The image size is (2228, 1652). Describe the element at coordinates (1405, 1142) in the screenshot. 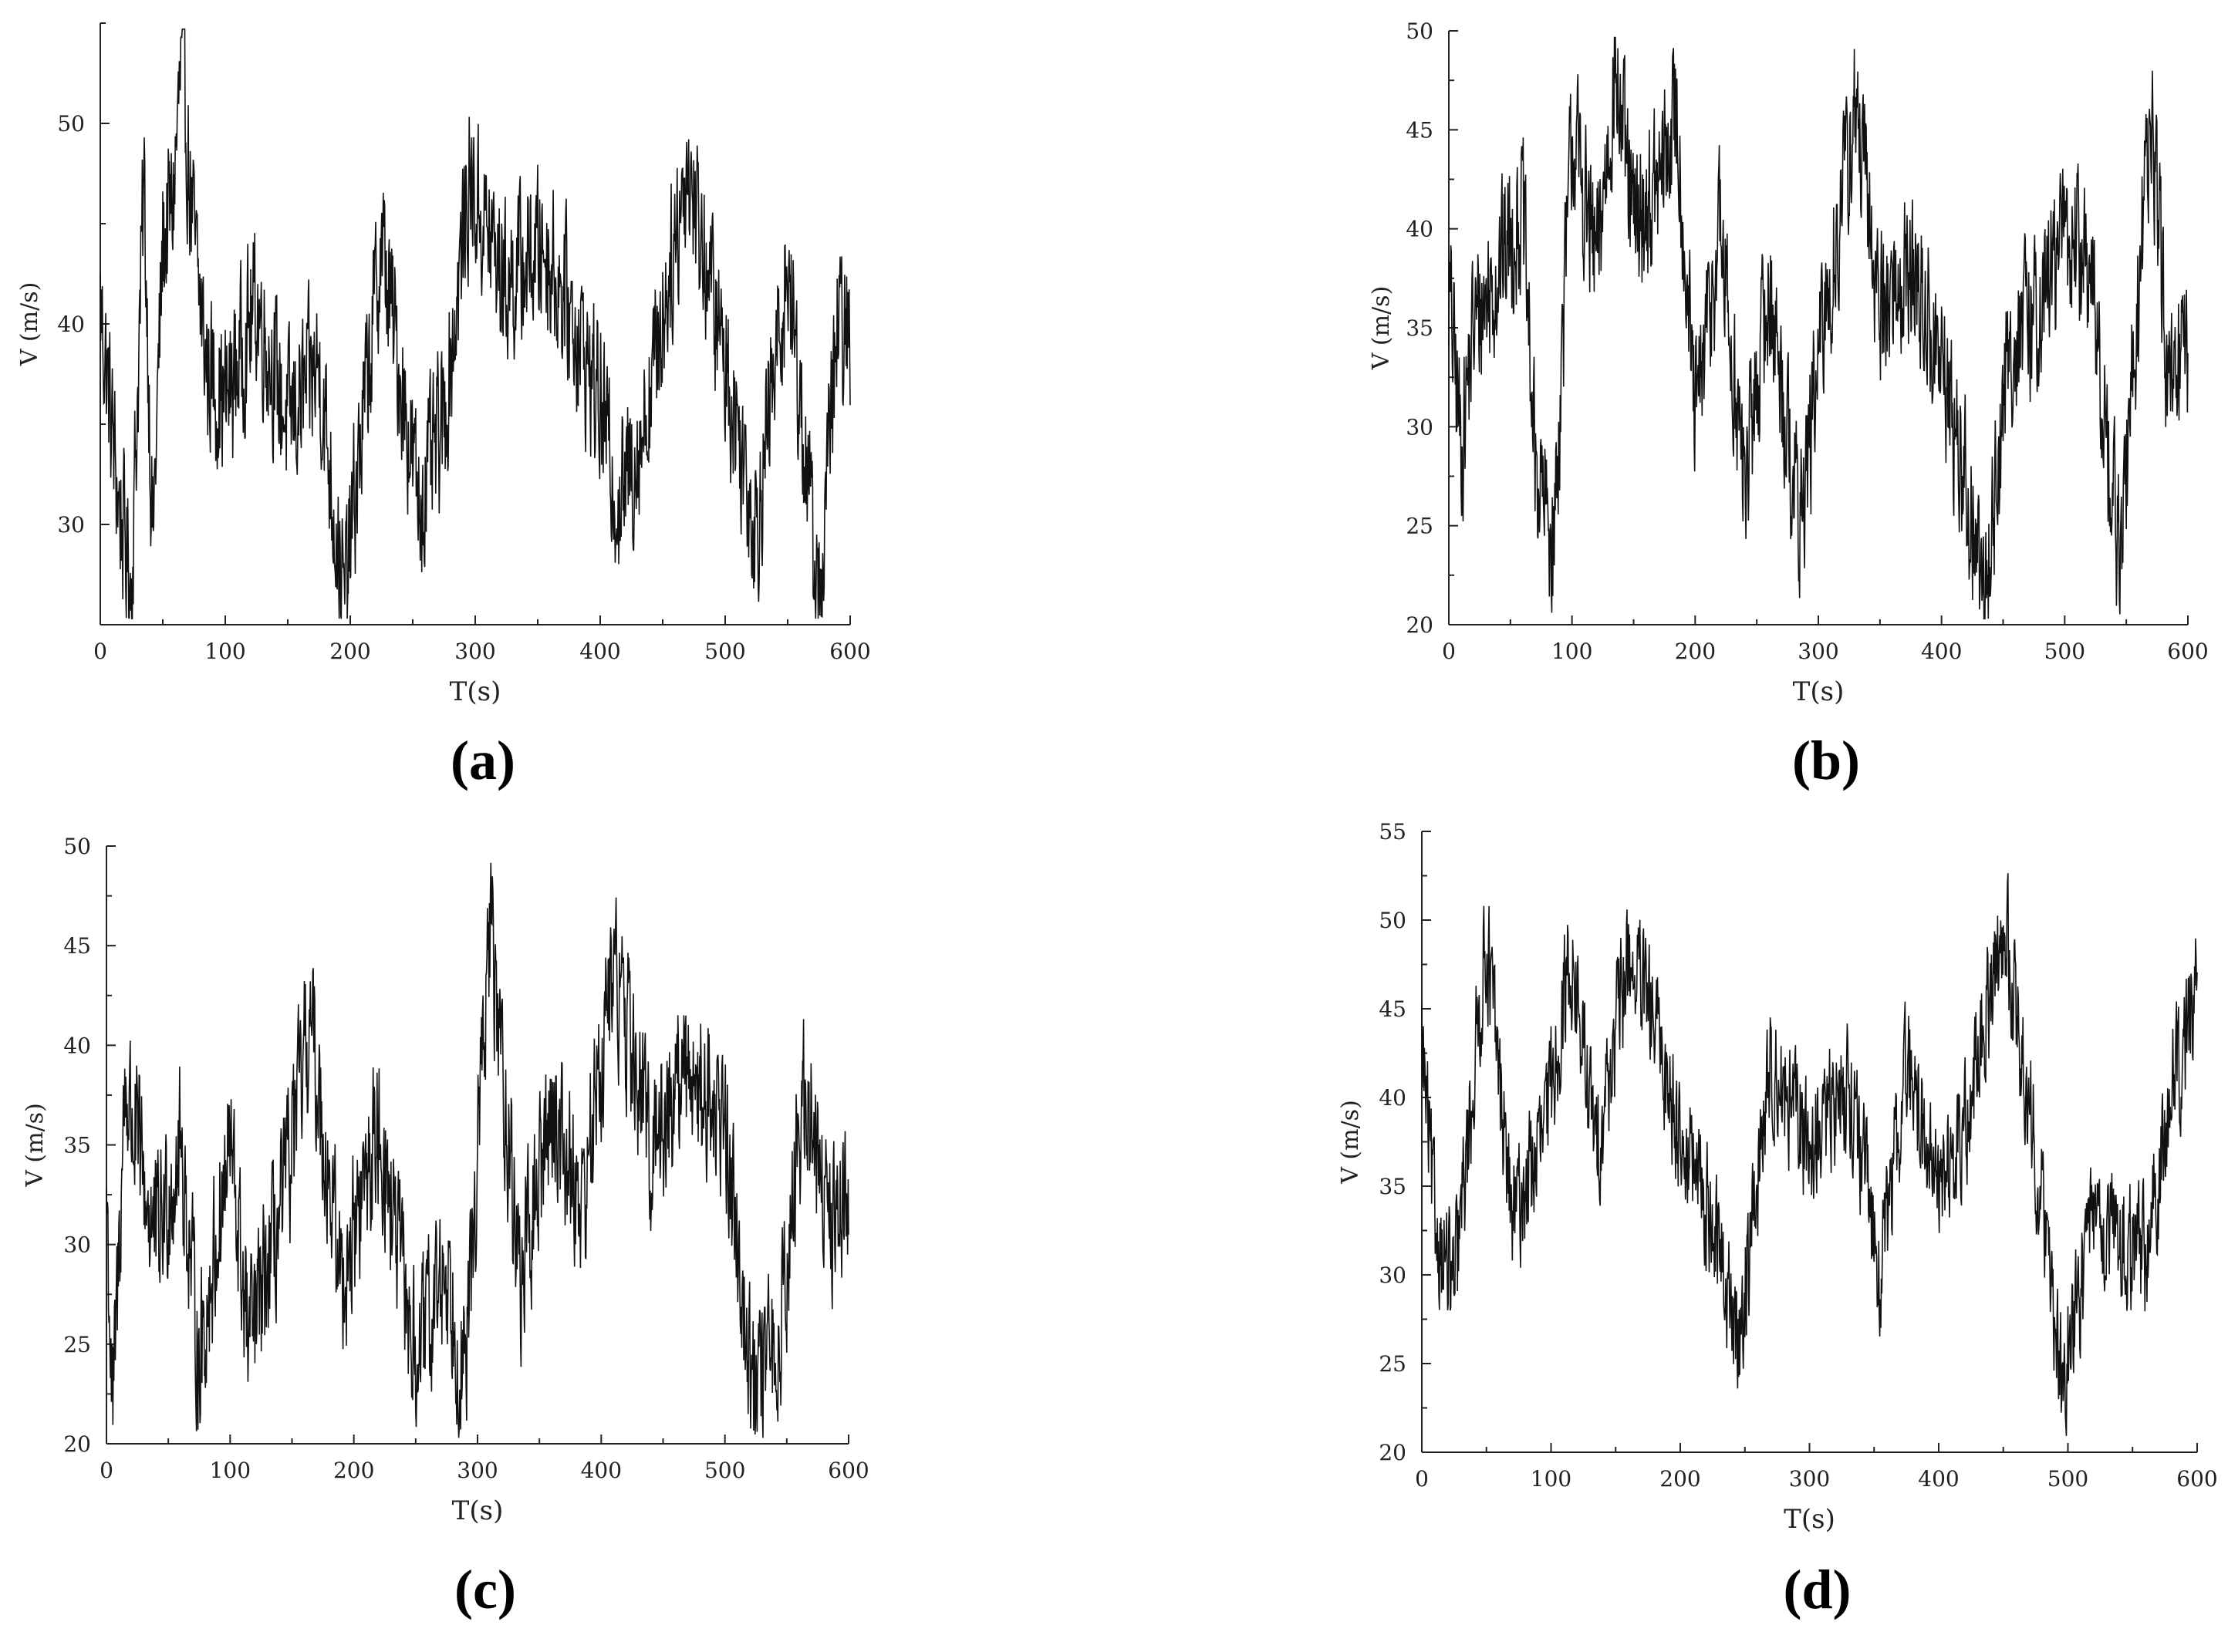

I see `y-ticks: 20 25 30 35 40 45 50 55` at that location.